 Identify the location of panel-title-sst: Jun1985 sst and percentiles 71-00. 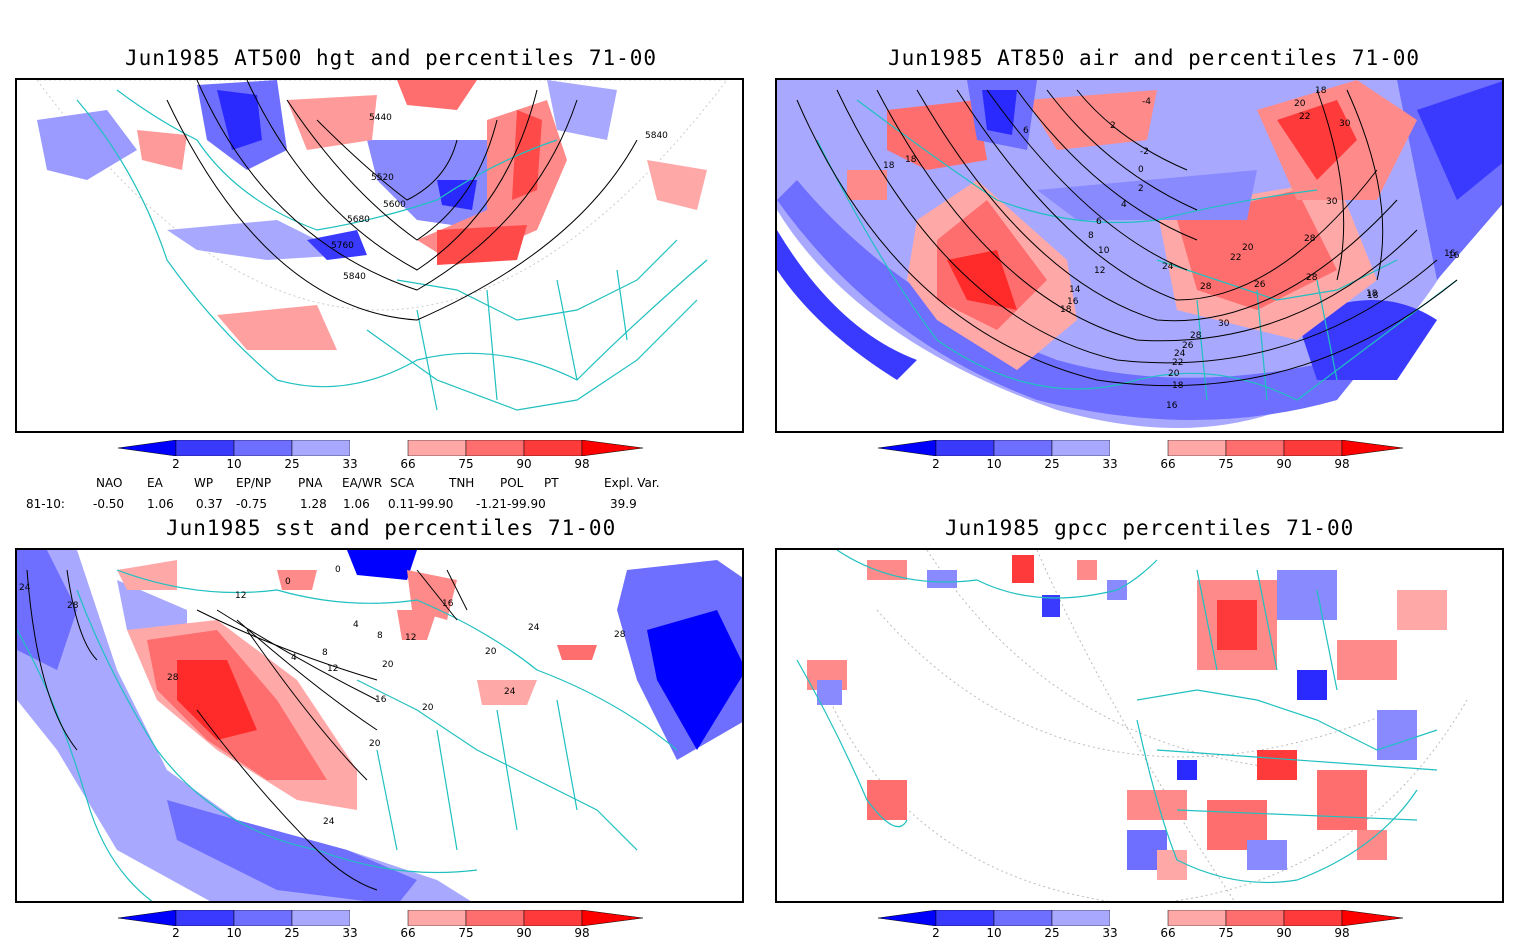
(391, 528).